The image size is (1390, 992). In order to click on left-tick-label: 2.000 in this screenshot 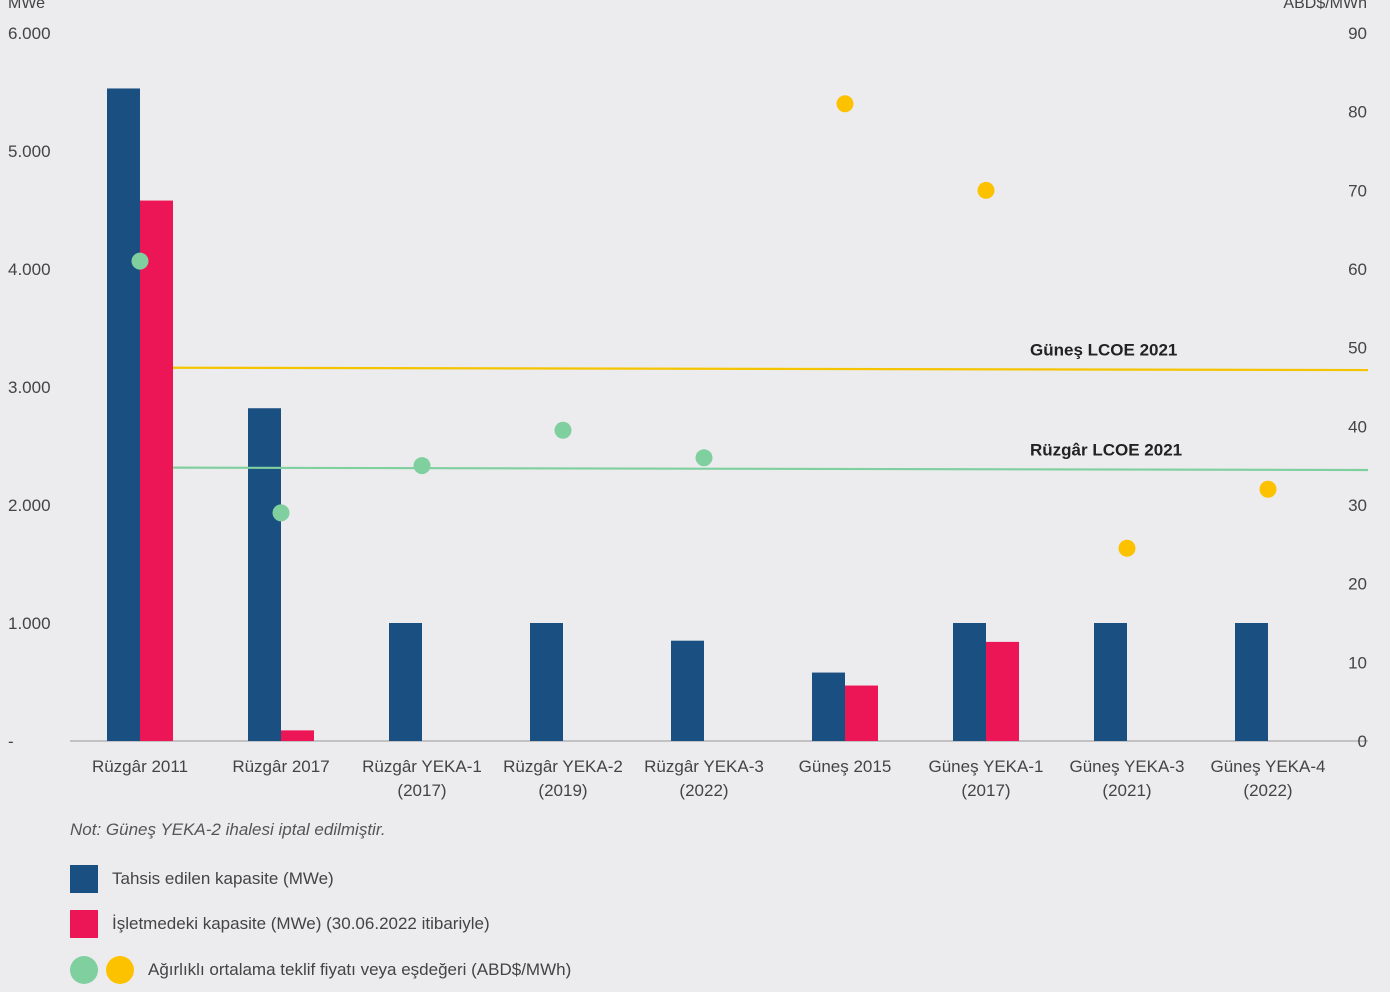, I will do `click(29, 505)`.